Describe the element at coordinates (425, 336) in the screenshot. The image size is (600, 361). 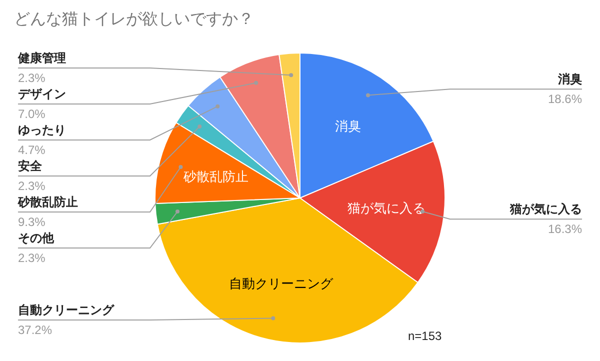
I see `annotation: n=153` at that location.